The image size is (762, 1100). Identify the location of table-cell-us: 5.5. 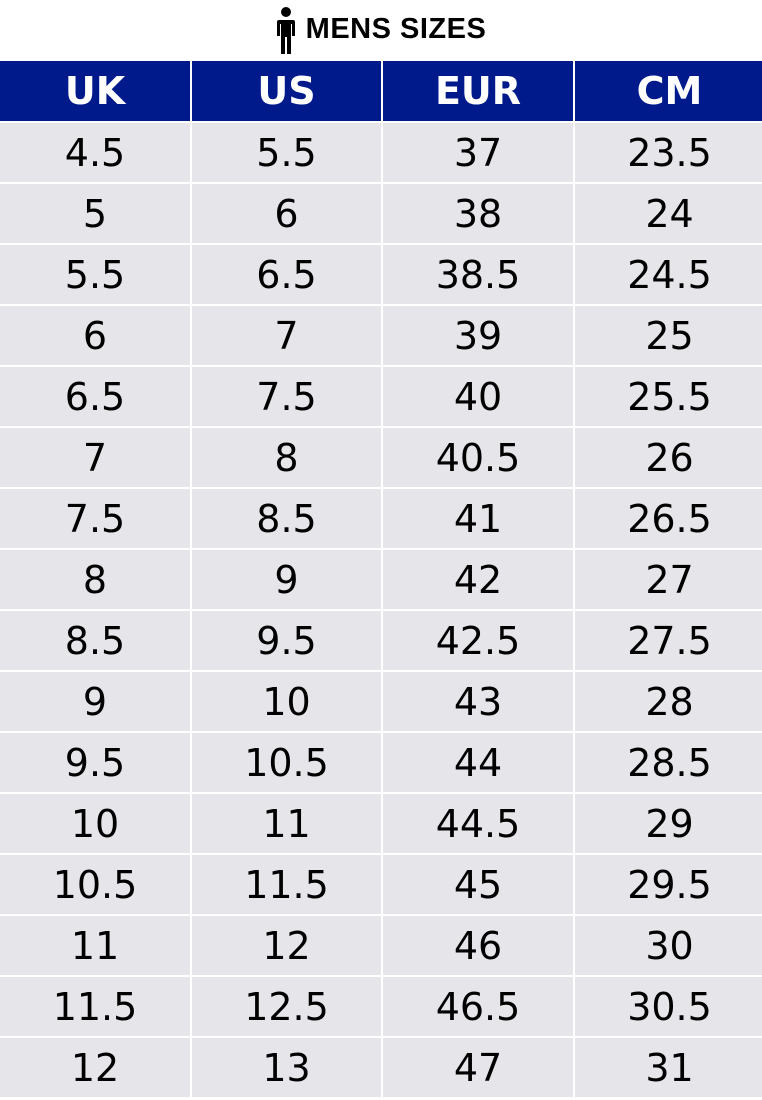
(286, 152).